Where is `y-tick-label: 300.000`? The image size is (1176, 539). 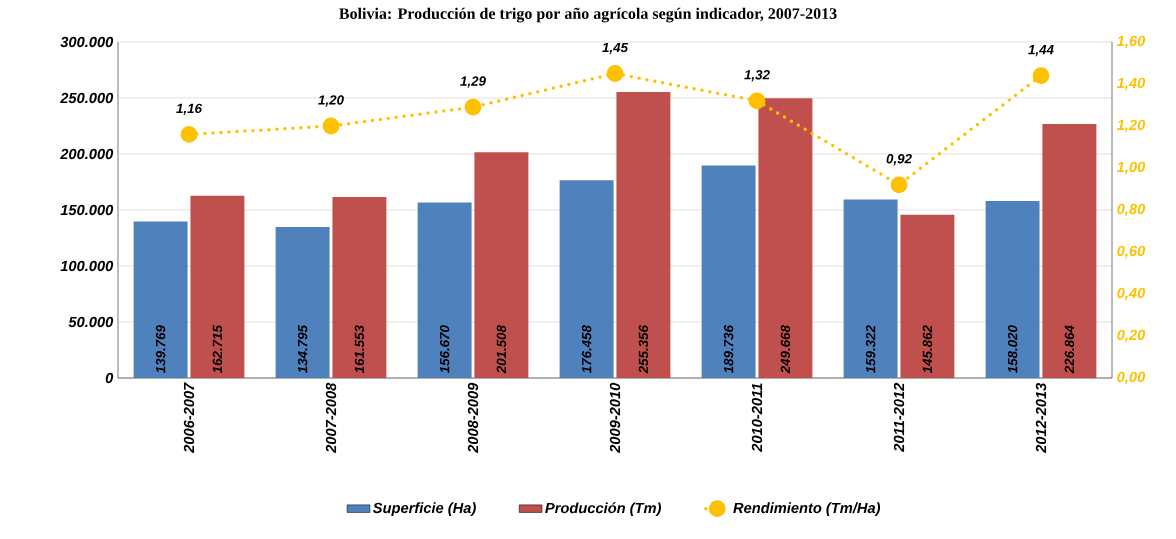 y-tick-label: 300.000 is located at coordinates (87, 42).